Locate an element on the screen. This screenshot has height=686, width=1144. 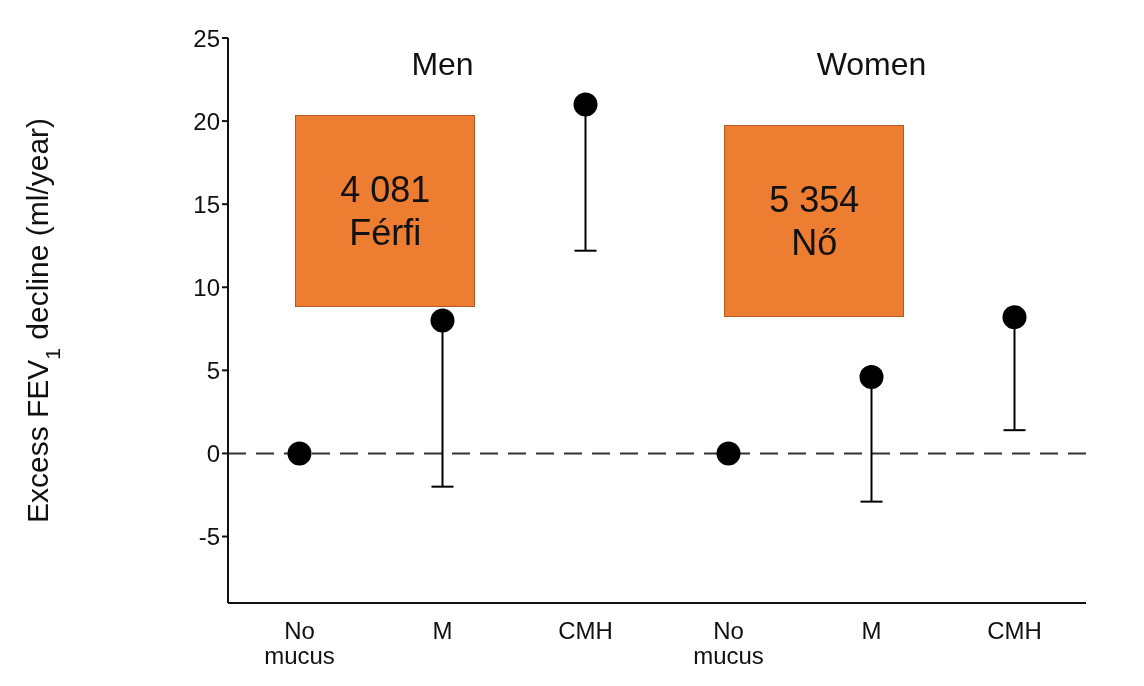
annotation: 5 354 Nő is located at coordinates (814, 220).